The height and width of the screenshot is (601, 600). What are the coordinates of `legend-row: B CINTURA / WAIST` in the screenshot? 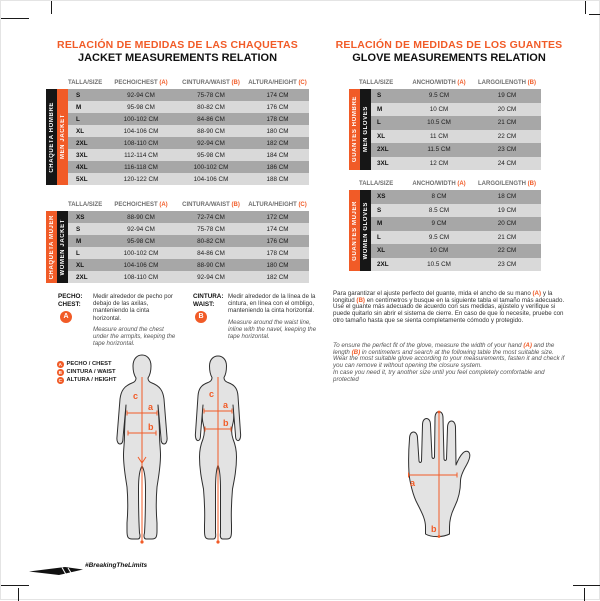 It's located at (86, 372).